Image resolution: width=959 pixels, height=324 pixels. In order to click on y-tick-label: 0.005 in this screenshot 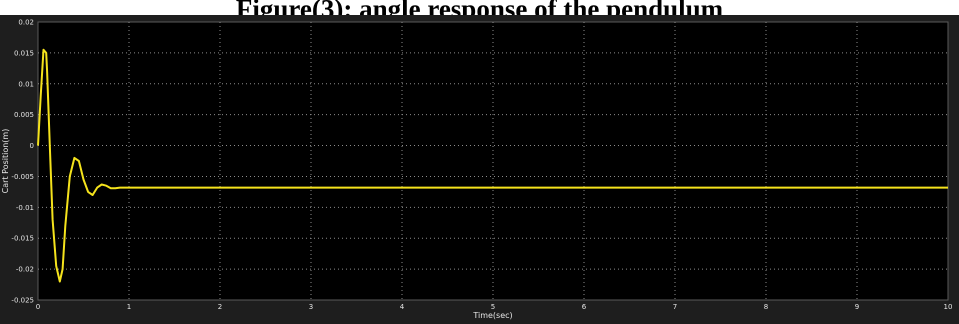, I will do `click(24, 115)`.